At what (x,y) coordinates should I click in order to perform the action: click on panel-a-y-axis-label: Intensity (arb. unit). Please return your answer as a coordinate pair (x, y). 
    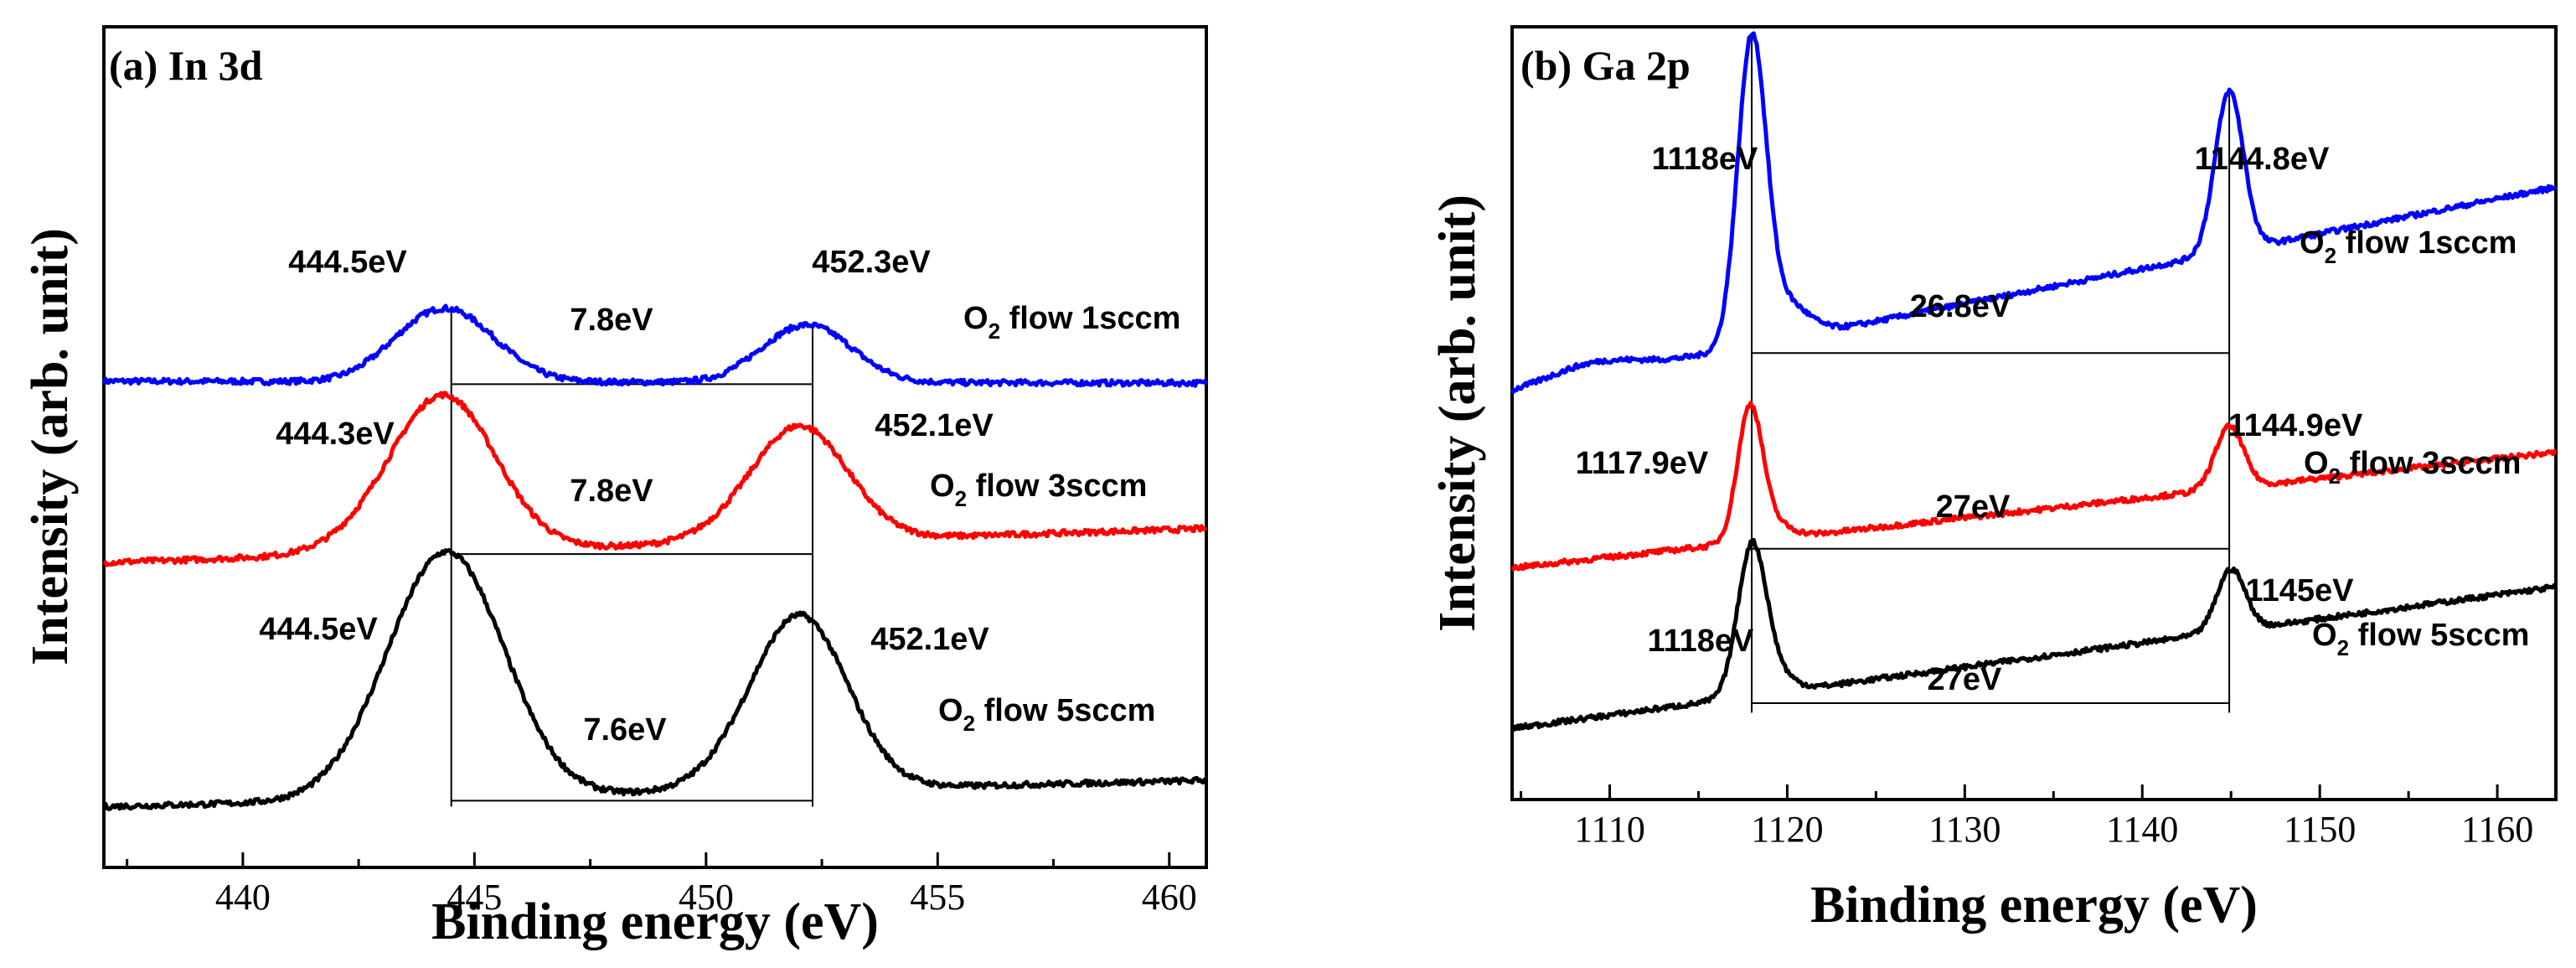
    Looking at the image, I should click on (50, 446).